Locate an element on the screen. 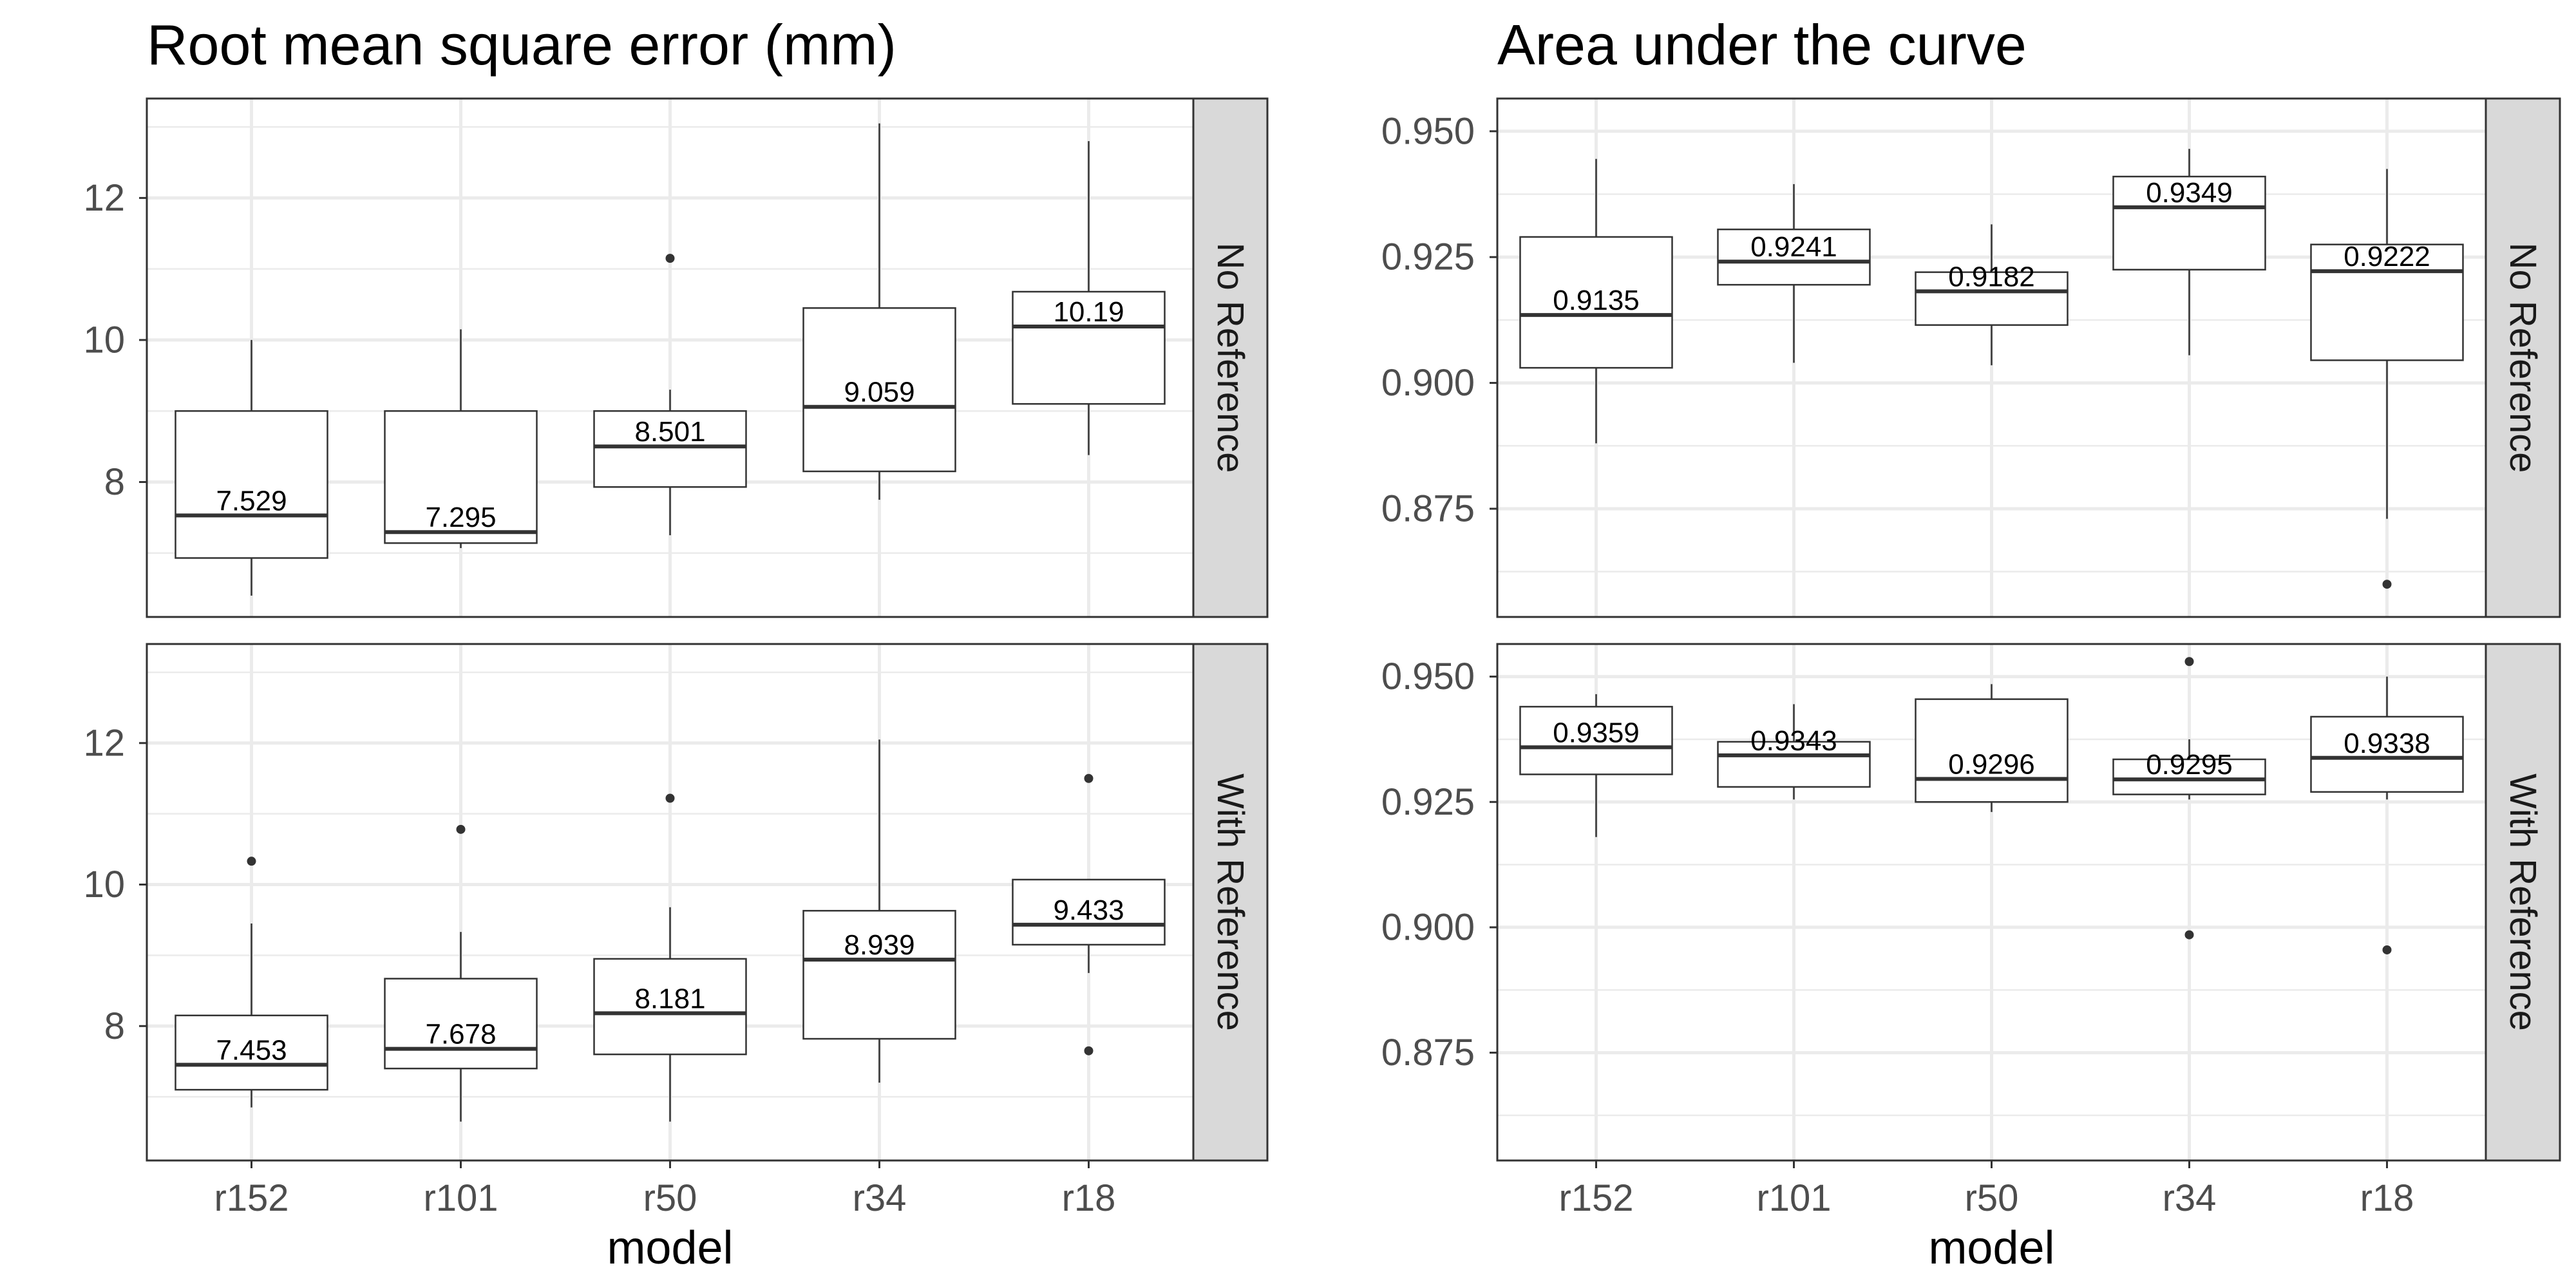 The width and height of the screenshot is (2576, 1288). boxplot-r50: 0.9296 is located at coordinates (1992, 748).